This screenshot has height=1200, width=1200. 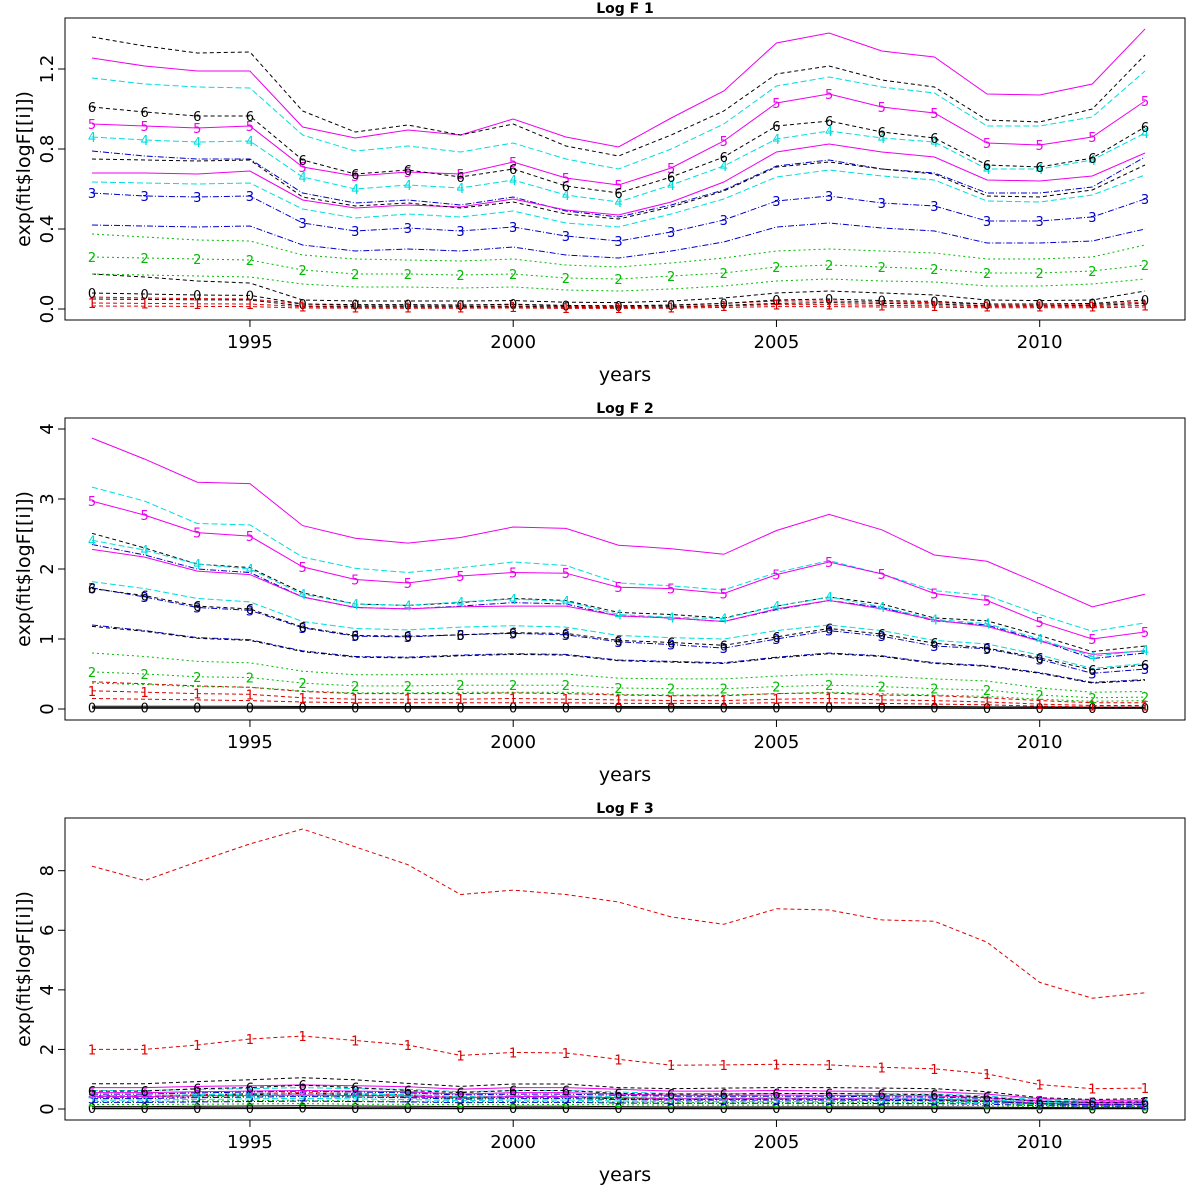 What do you see at coordinates (47, 708) in the screenshot?
I see `y-tick-label: 0` at bounding box center [47, 708].